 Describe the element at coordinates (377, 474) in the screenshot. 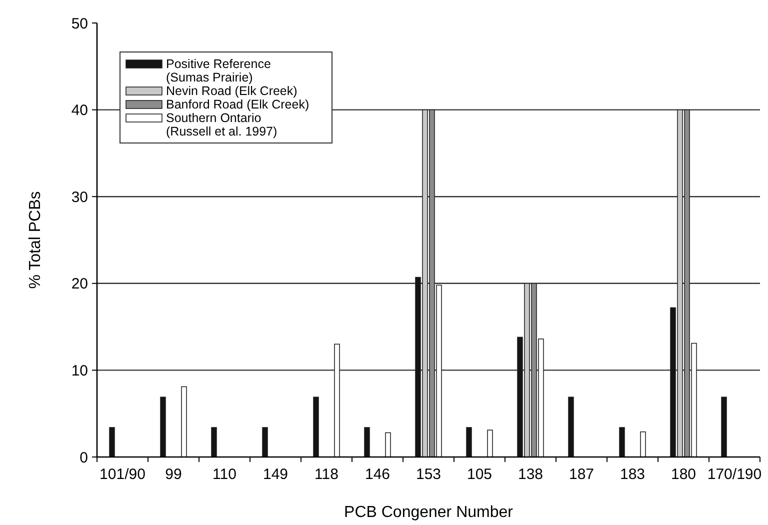

I see `x-tick-label: 146` at that location.